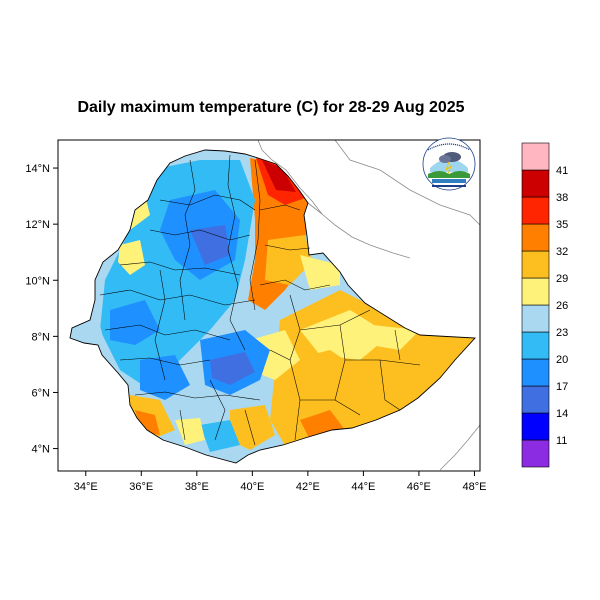 The height and width of the screenshot is (600, 600). I want to click on x-tick-label: 42°E, so click(308, 487).